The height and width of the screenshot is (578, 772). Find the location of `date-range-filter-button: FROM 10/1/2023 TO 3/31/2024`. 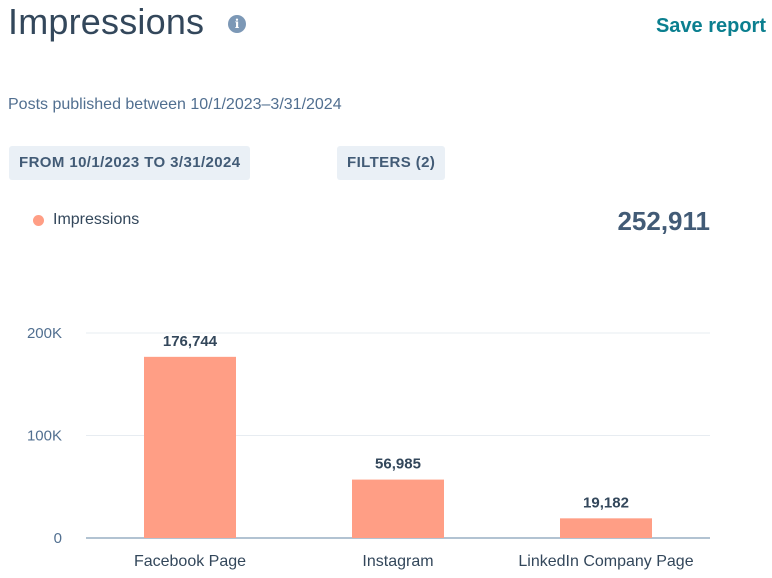

date-range-filter-button: FROM 10/1/2023 TO 3/31/2024 is located at coordinates (130, 163).